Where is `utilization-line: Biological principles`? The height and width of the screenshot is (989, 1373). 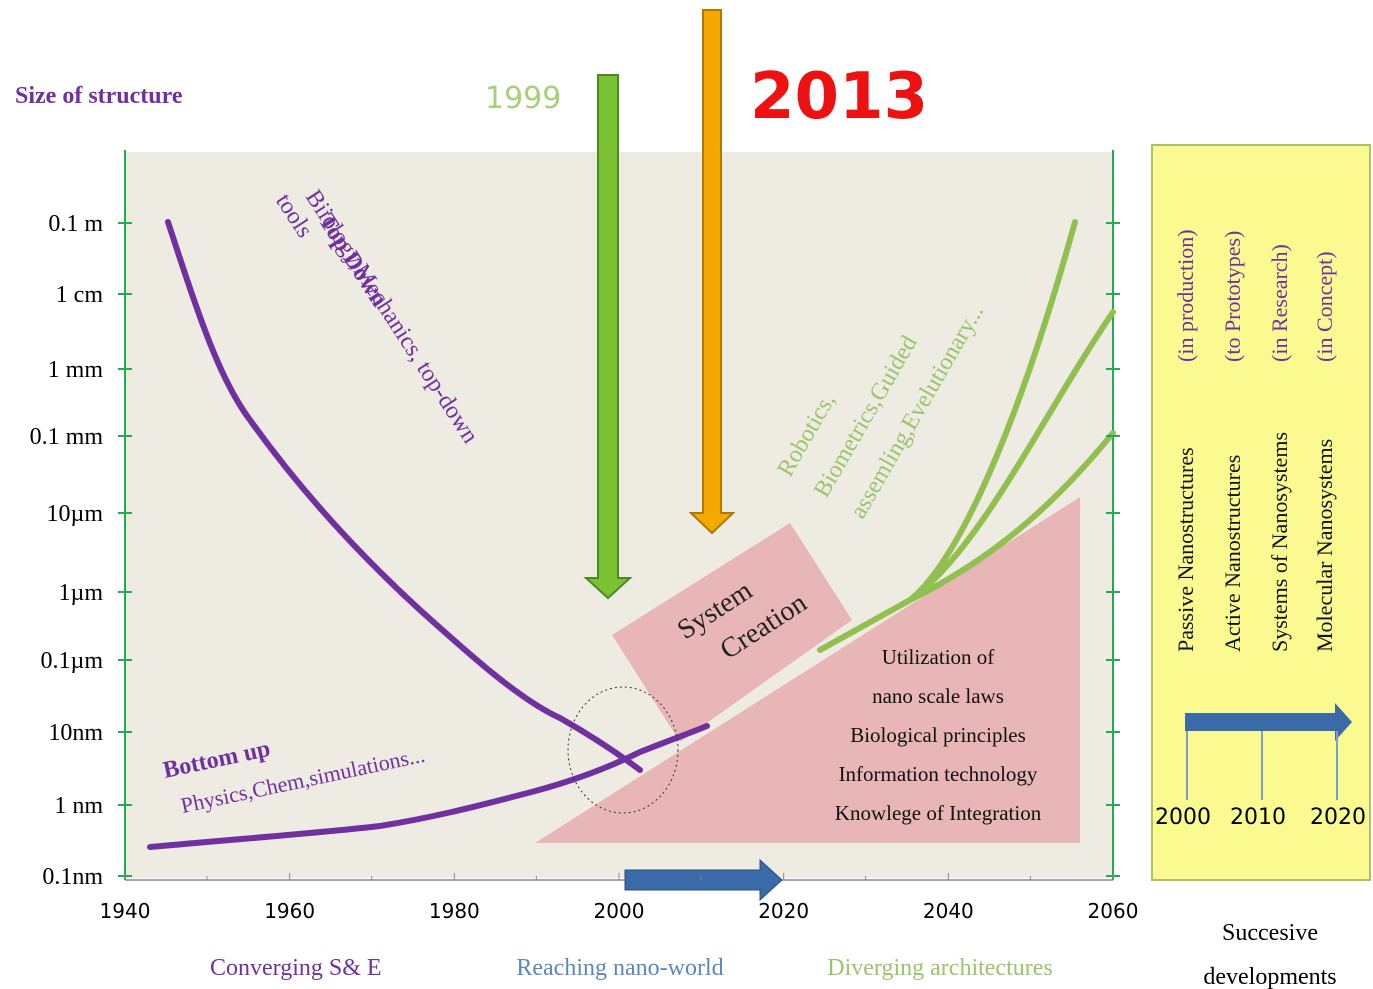 utilization-line: Biological principles is located at coordinates (938, 735).